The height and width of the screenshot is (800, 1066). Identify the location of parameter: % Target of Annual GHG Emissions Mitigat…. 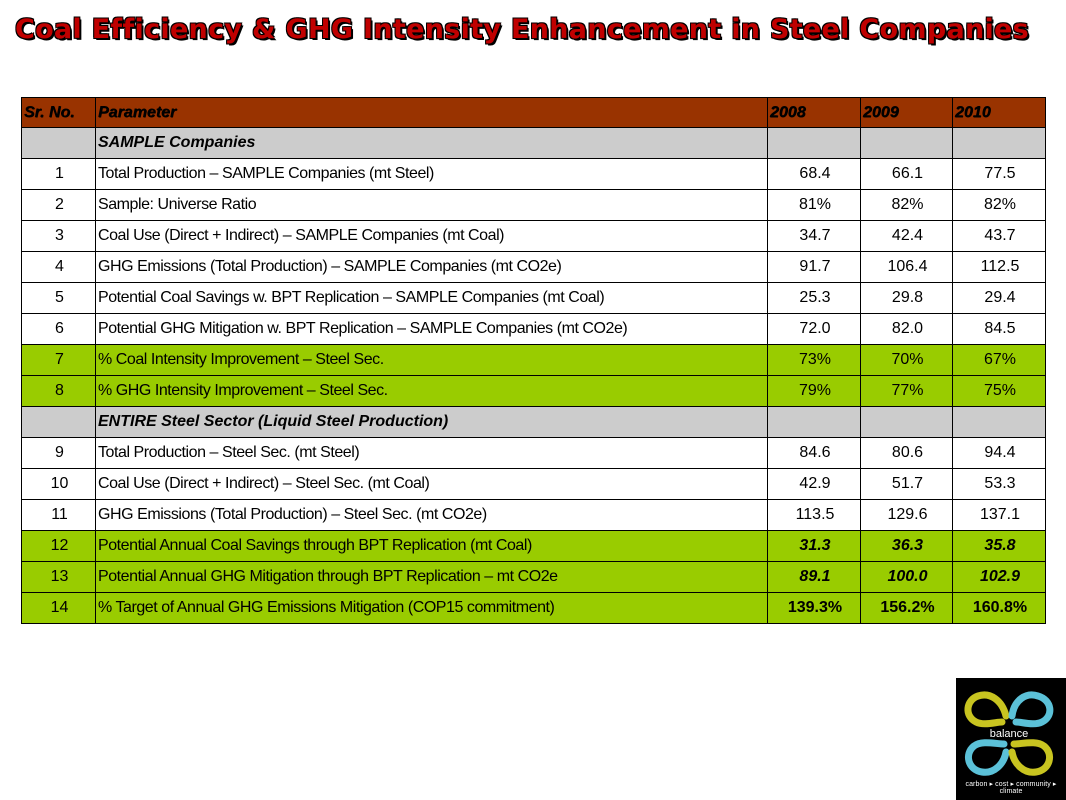
(431, 608).